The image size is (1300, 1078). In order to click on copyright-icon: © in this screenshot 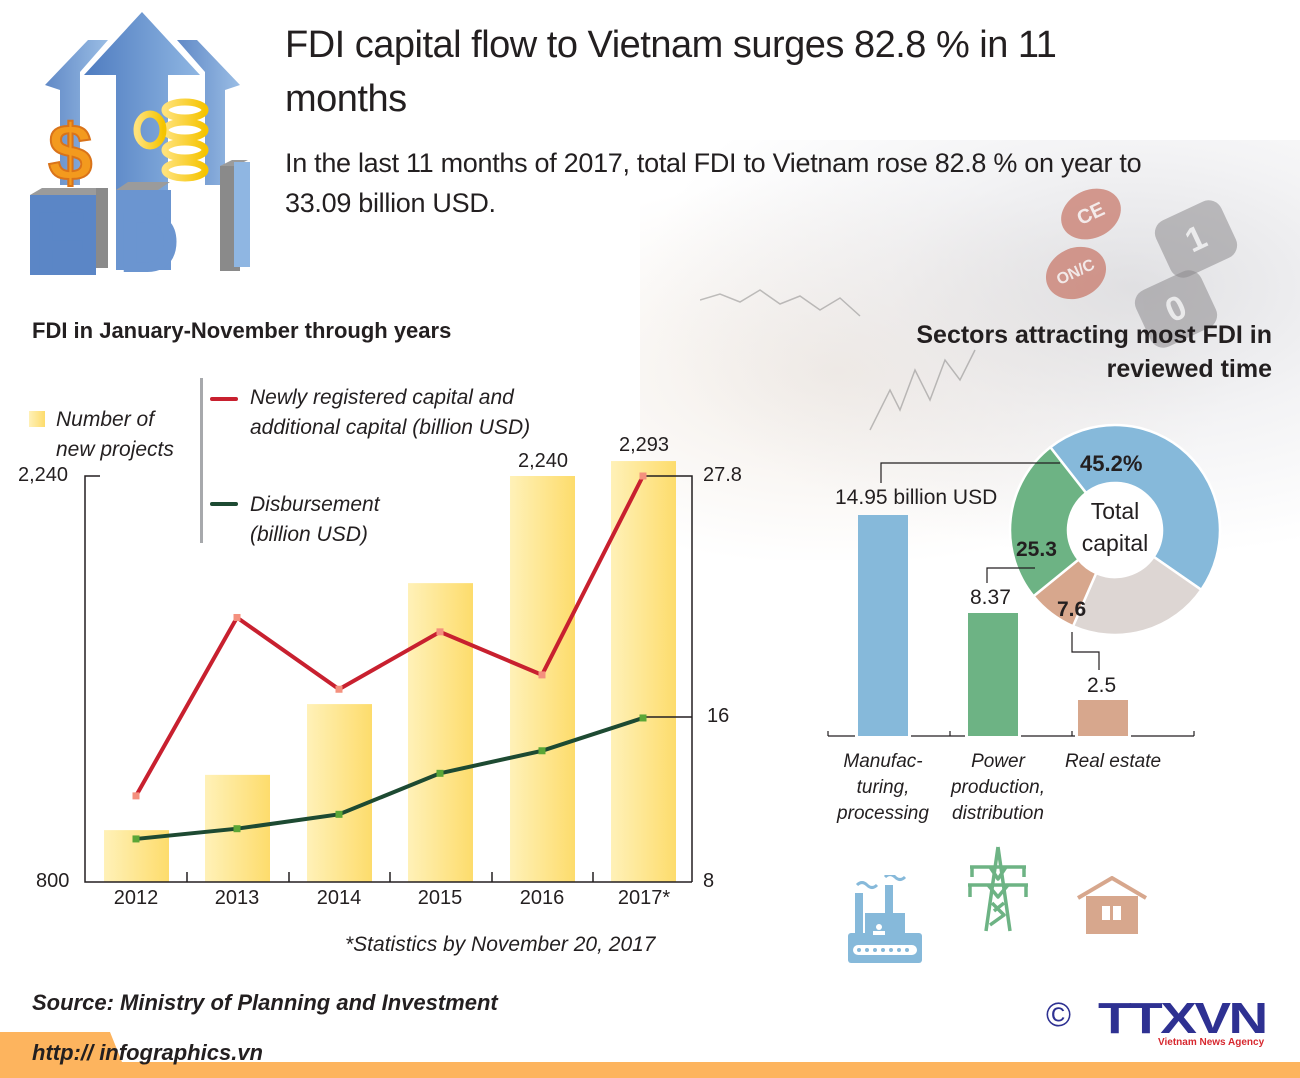, I will do `click(1059, 1015)`.